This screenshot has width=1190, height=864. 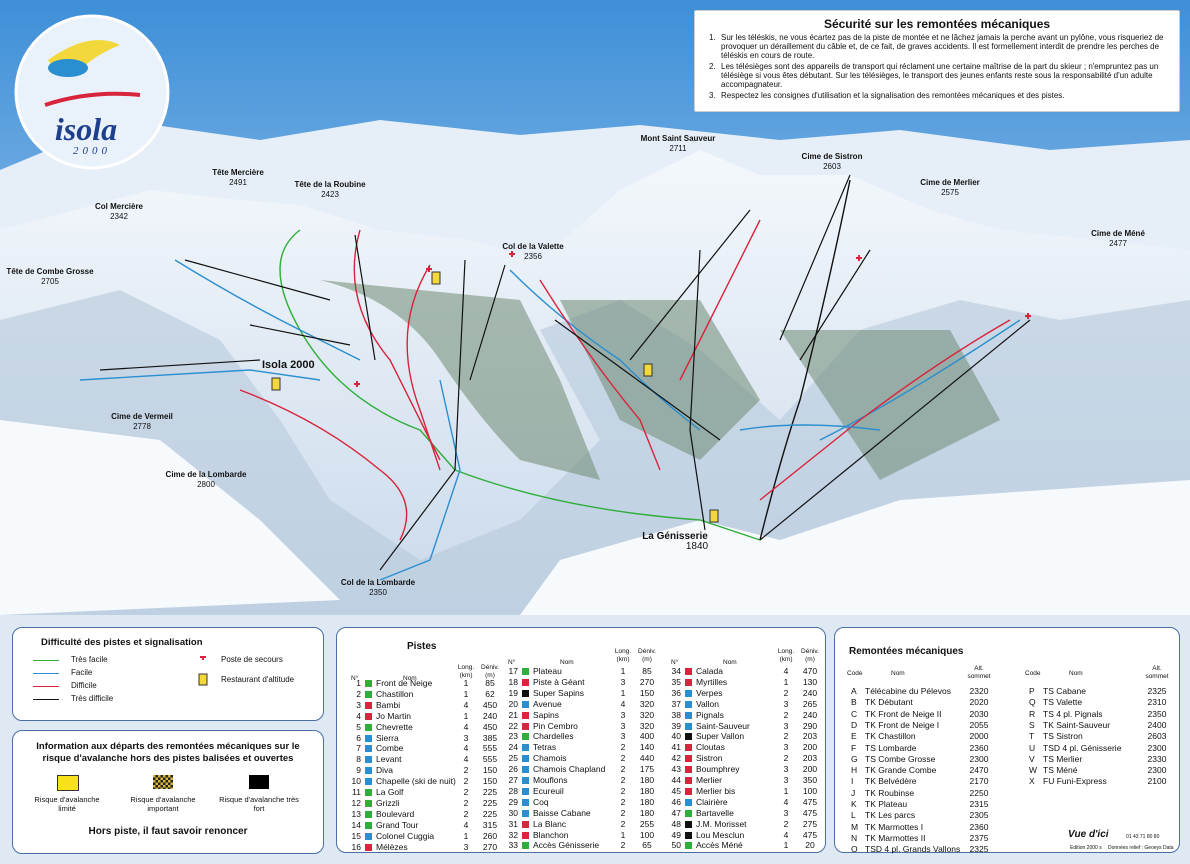 What do you see at coordinates (513, 692) in the screenshot?
I see `piste-num: 19` at bounding box center [513, 692].